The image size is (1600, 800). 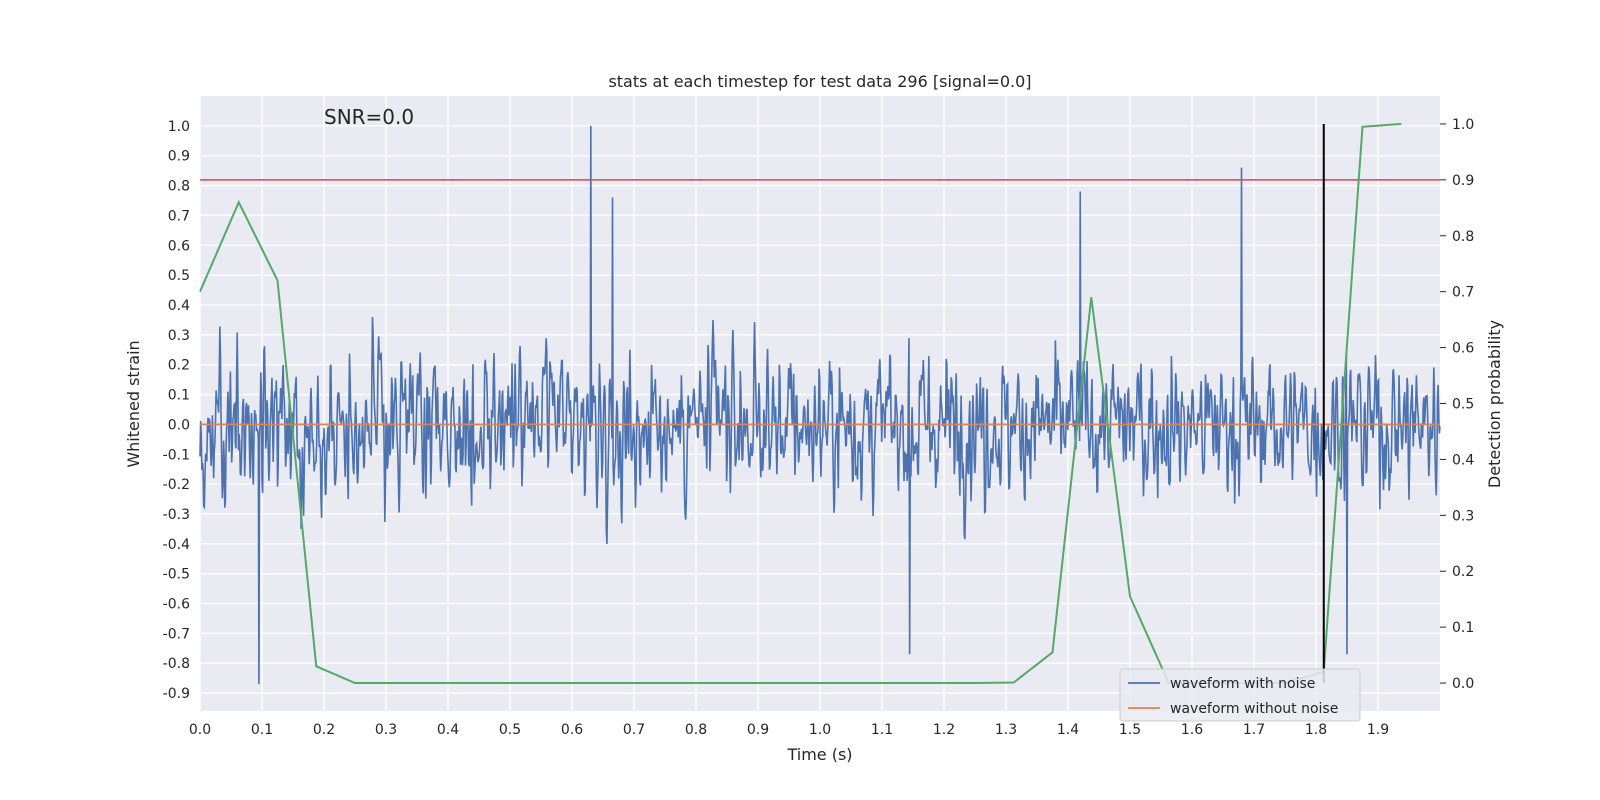 I want to click on x-tick-label: 0.6, so click(x=572, y=730).